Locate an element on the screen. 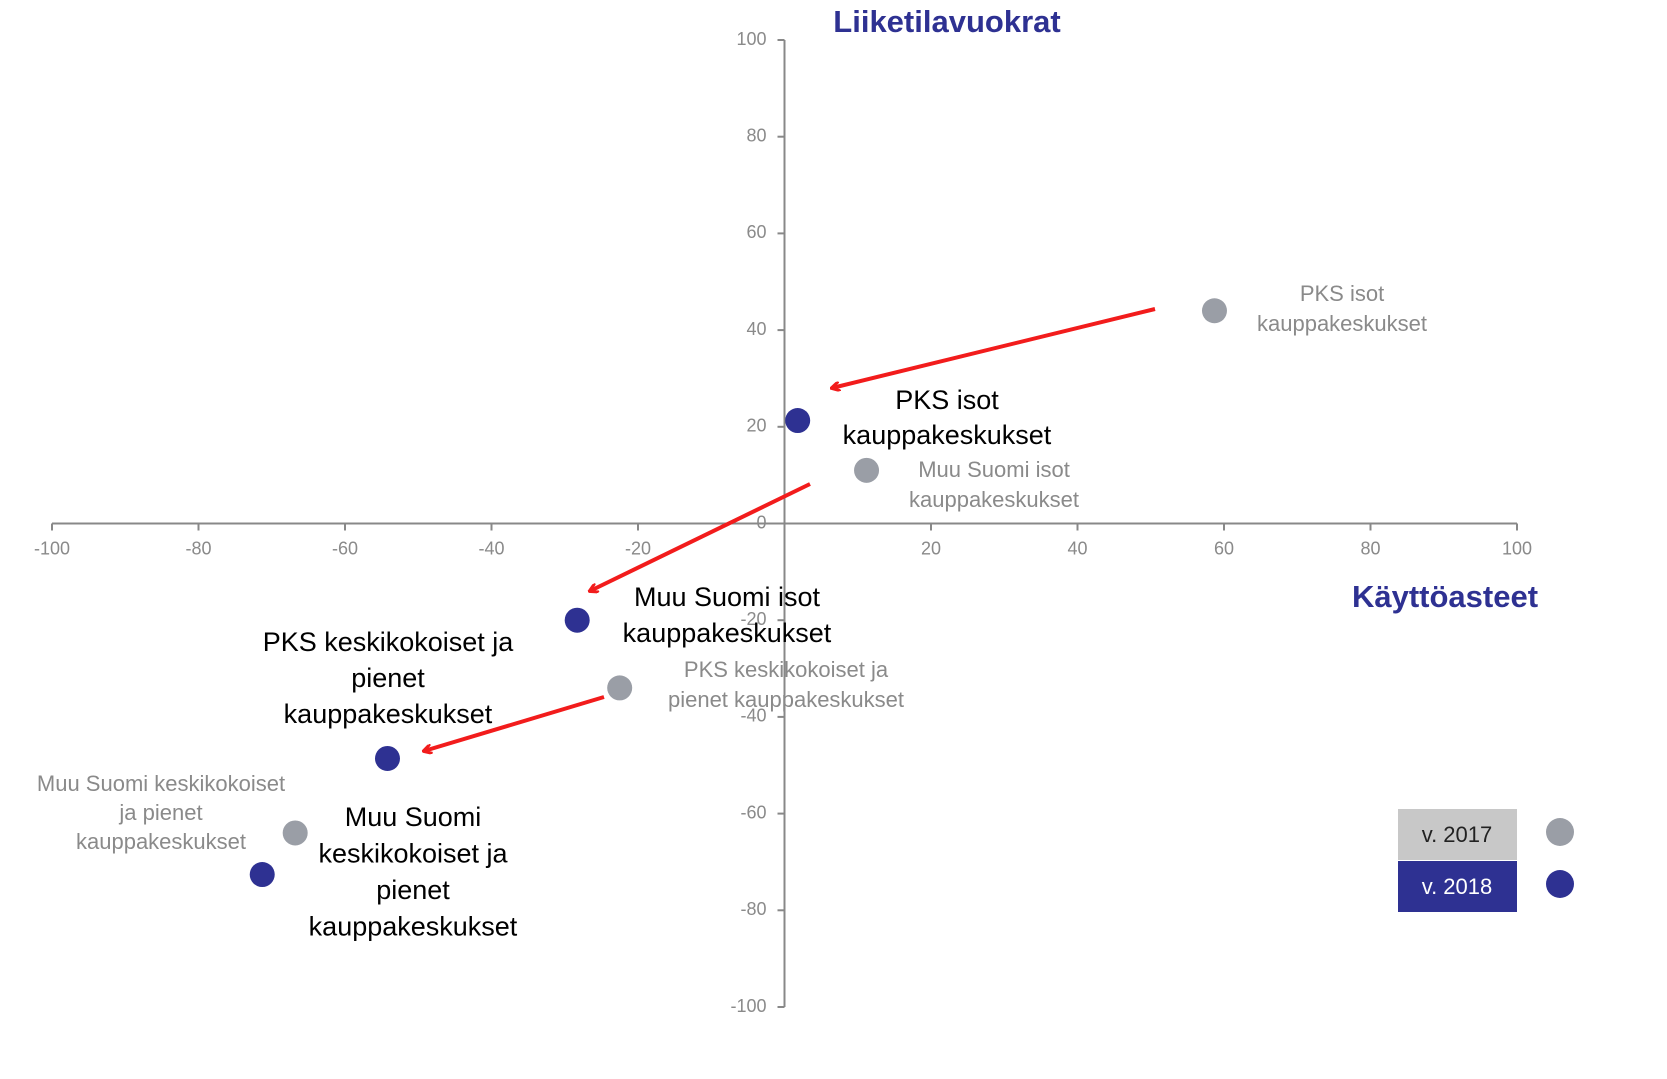 Image resolution: width=1667 pixels, height=1079 pixels. y-tick-label: -100 is located at coordinates (748, 1006).